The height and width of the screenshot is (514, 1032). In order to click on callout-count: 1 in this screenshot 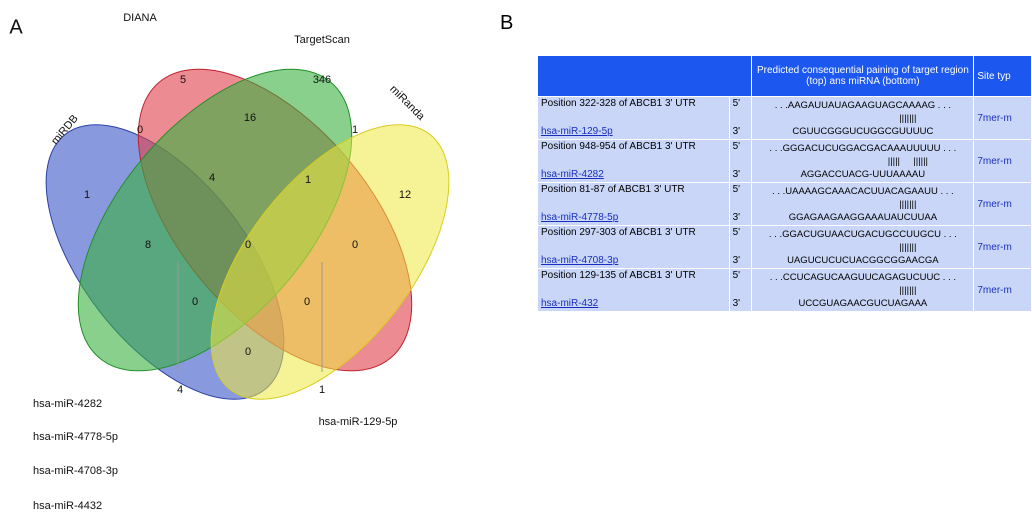, I will do `click(322, 390)`.